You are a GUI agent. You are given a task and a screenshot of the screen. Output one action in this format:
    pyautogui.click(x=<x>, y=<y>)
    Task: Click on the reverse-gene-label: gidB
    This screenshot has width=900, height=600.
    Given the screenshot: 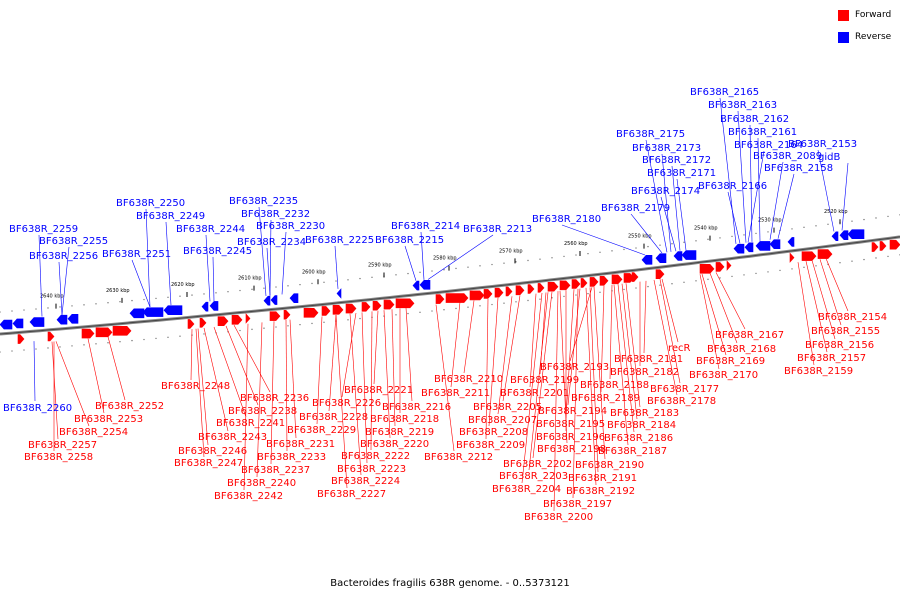 What is the action you would take?
    pyautogui.click(x=829, y=157)
    